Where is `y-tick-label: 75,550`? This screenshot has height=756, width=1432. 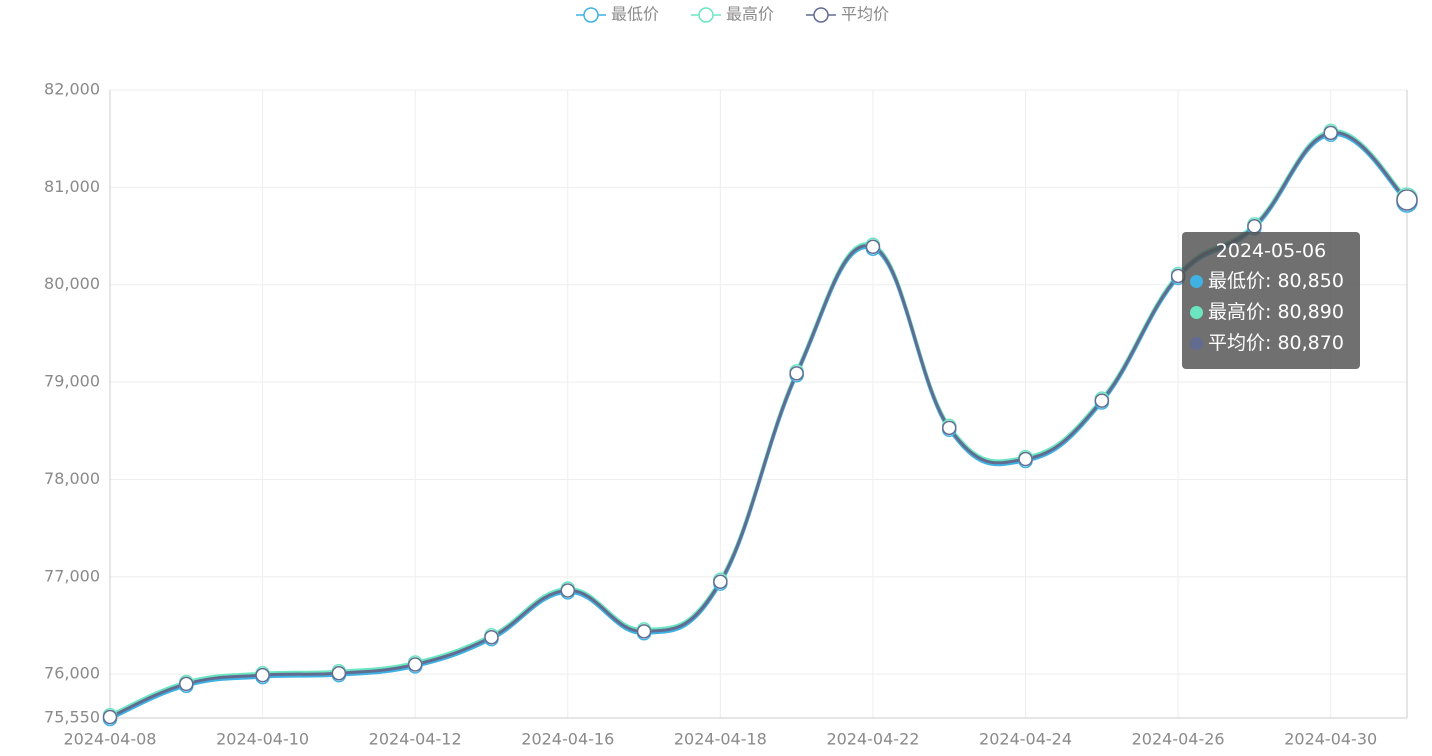
y-tick-label: 75,550 is located at coordinates (72, 717).